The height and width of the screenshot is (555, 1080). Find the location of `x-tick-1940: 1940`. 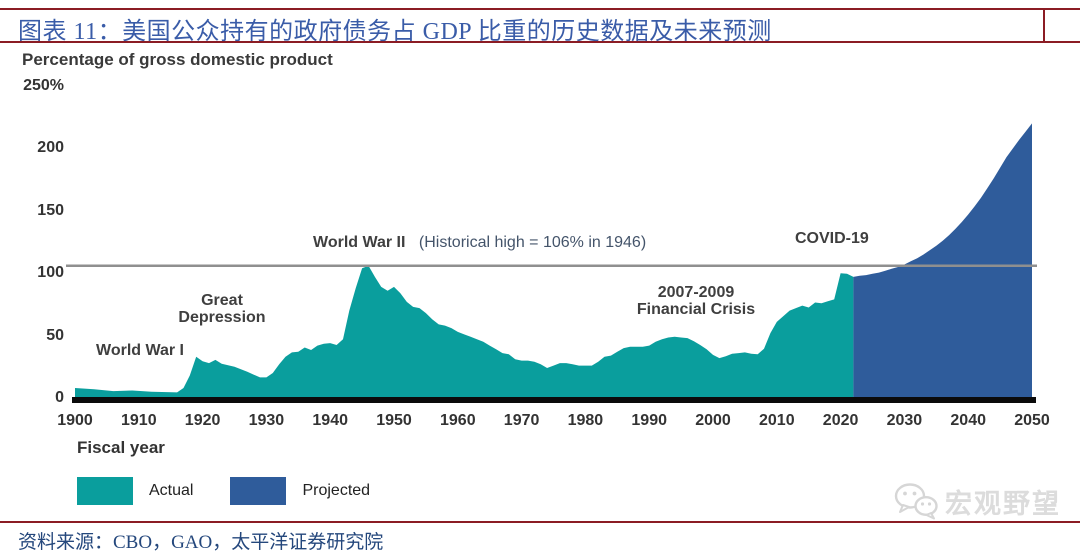

x-tick-1940: 1940 is located at coordinates (330, 420).